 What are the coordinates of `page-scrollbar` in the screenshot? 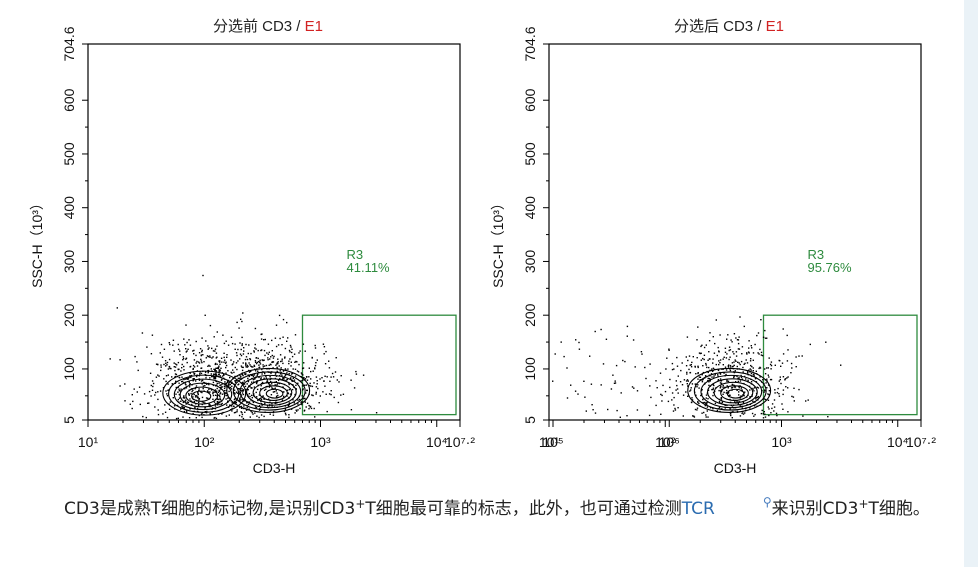 It's located at (971, 283).